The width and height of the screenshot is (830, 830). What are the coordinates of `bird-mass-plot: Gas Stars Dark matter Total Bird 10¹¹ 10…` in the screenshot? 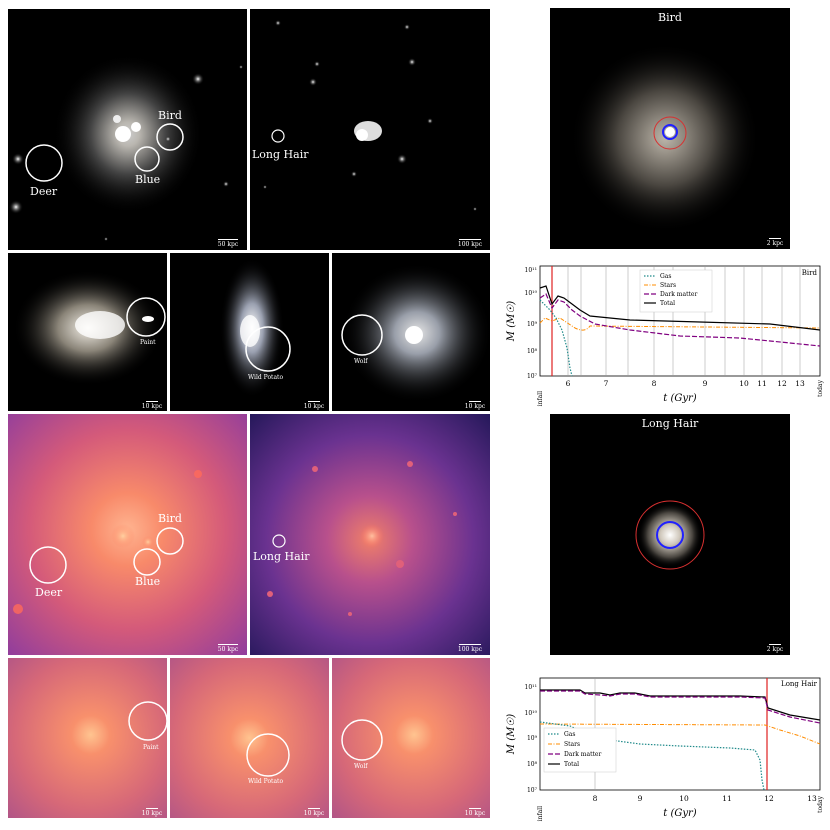 It's located at (665, 333).